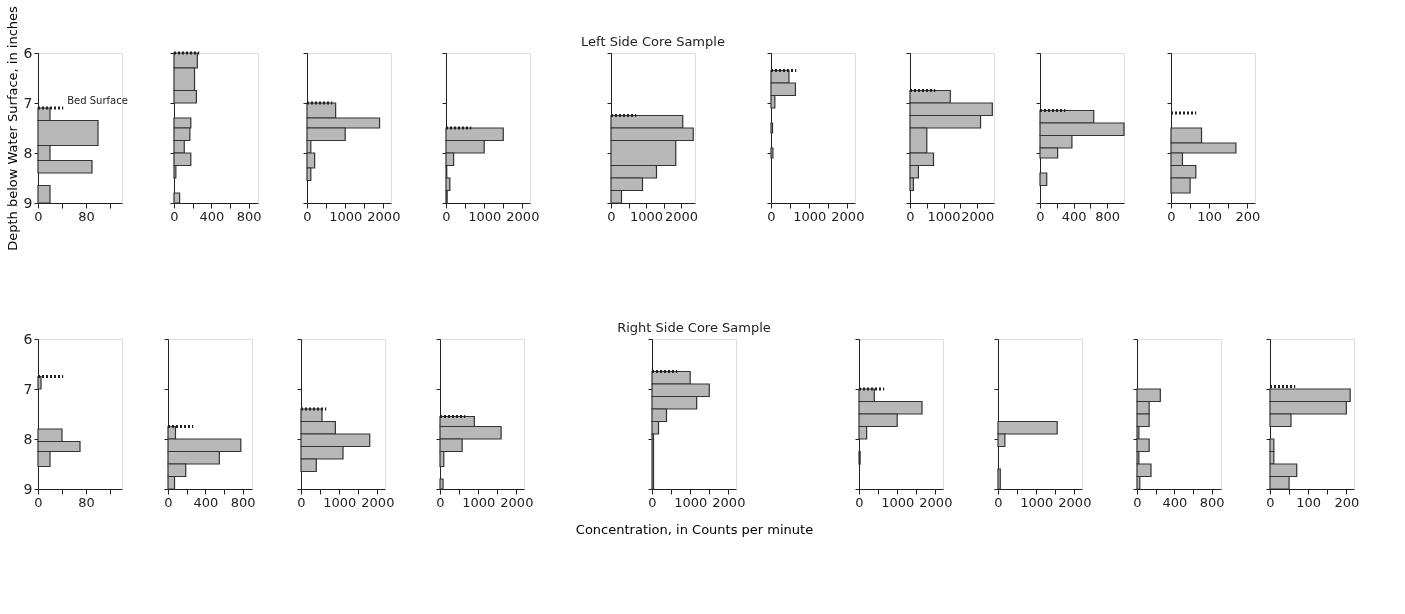  Describe the element at coordinates (694, 327) in the screenshot. I see `chart-title: Right Side Core Sample` at that location.